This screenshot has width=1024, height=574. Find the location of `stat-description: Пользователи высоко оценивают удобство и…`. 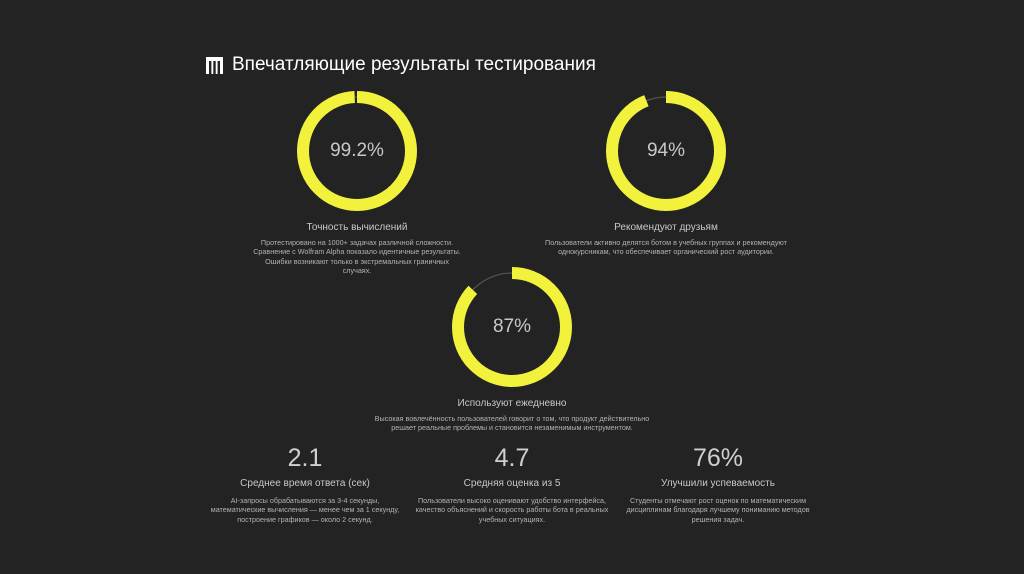

stat-description: Пользователи высоко оценивают удобство и… is located at coordinates (512, 510).